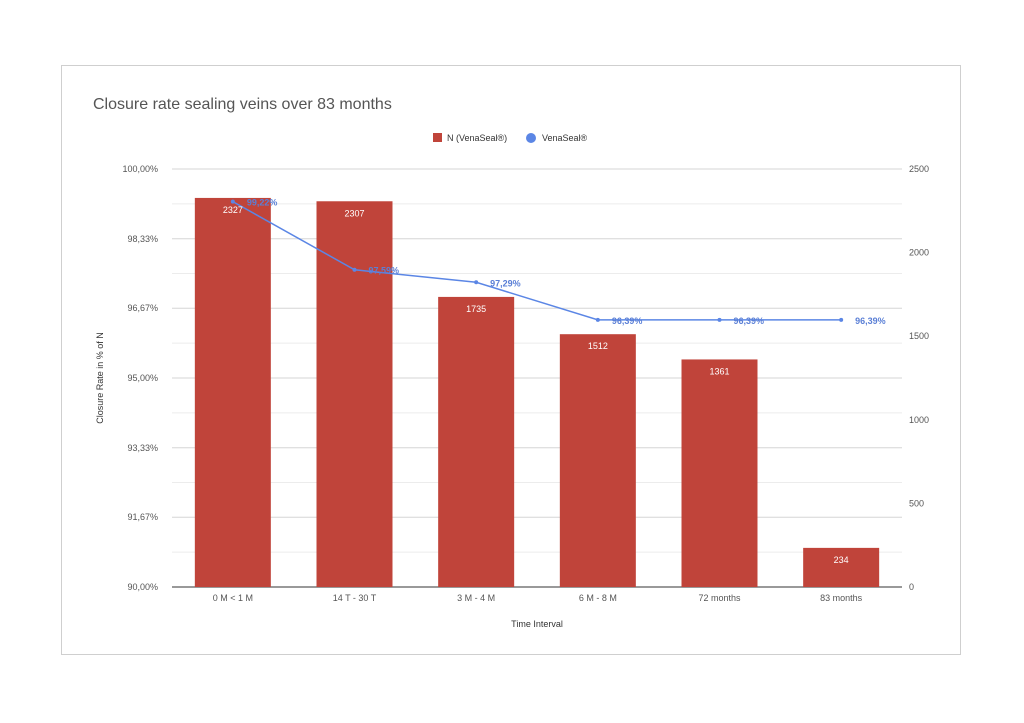 The width and height of the screenshot is (1024, 723). I want to click on y-axis-title: Closure Rate in % of N, so click(100, 378).